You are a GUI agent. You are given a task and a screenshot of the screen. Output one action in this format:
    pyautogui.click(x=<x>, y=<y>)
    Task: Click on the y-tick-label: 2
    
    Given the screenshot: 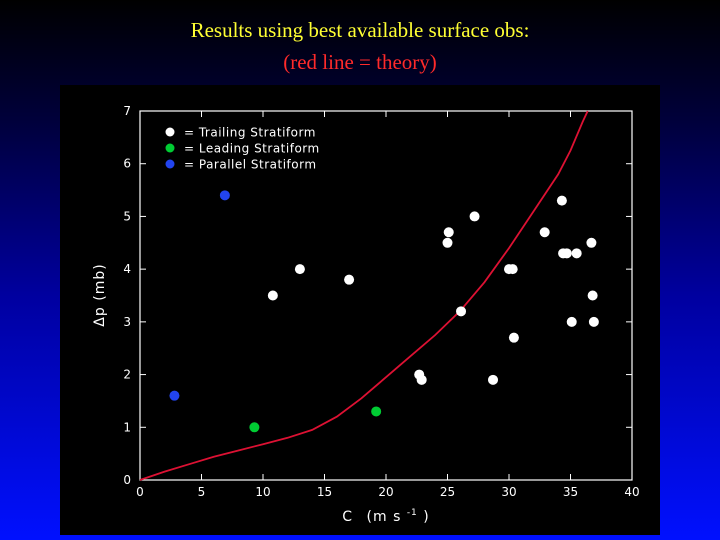 What is the action you would take?
    pyautogui.click(x=127, y=375)
    